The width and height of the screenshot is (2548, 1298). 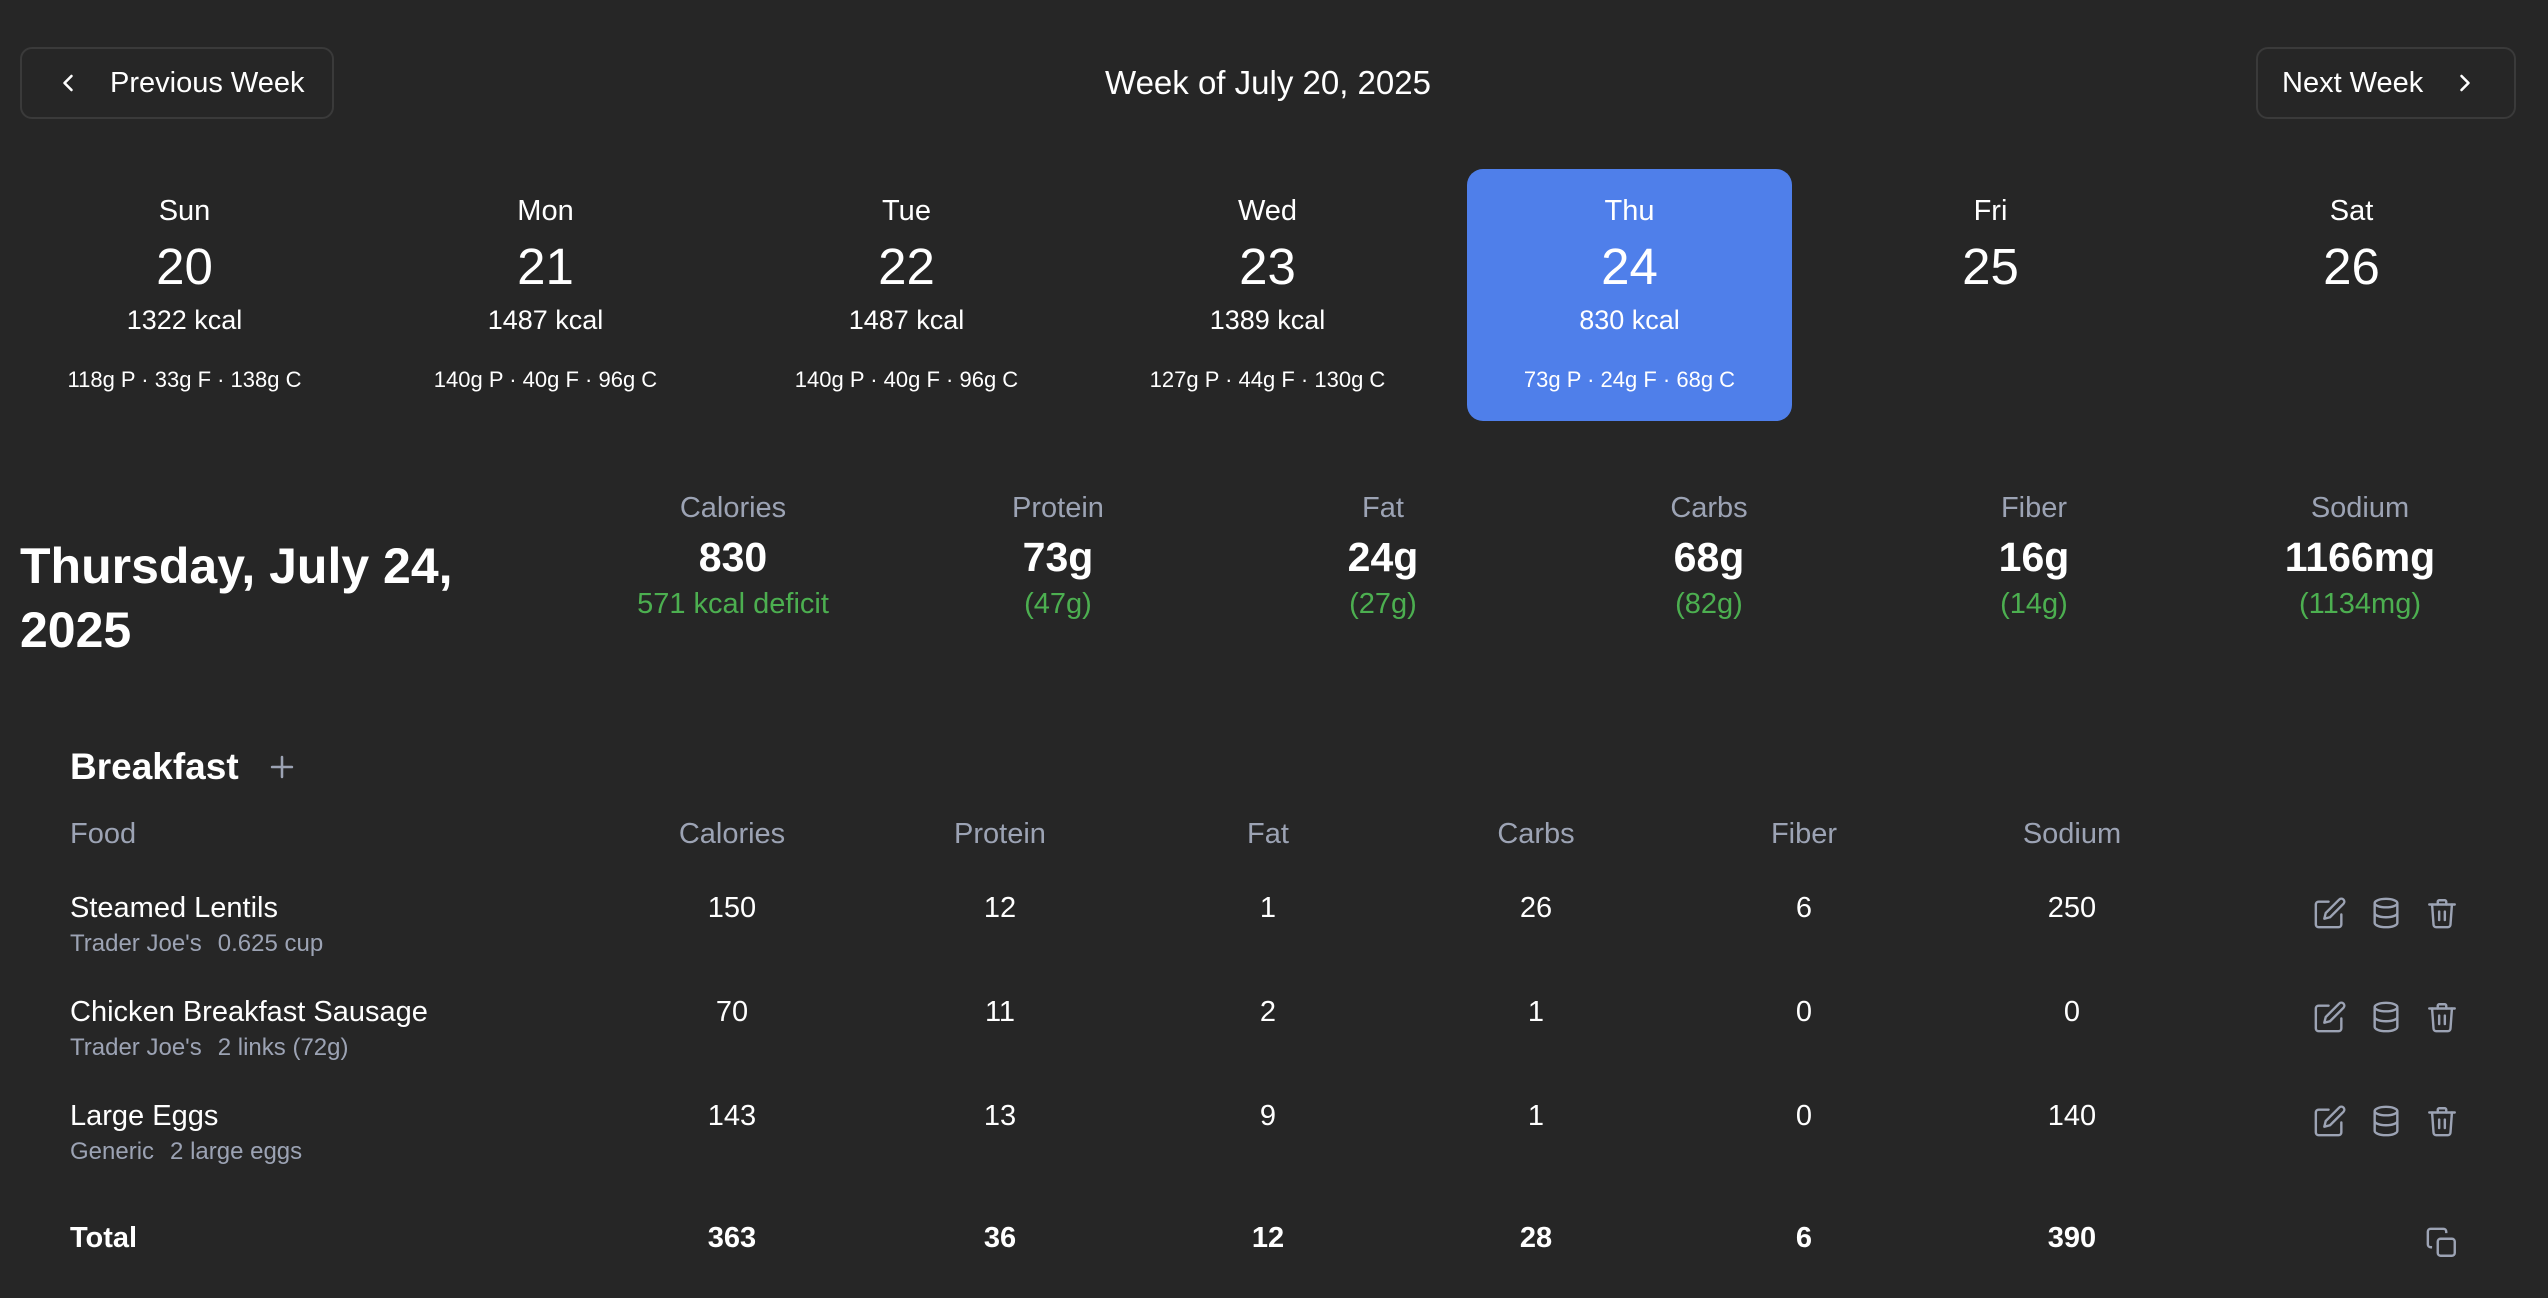 What do you see at coordinates (1268, 1116) in the screenshot?
I see `cell-fat: 9` at bounding box center [1268, 1116].